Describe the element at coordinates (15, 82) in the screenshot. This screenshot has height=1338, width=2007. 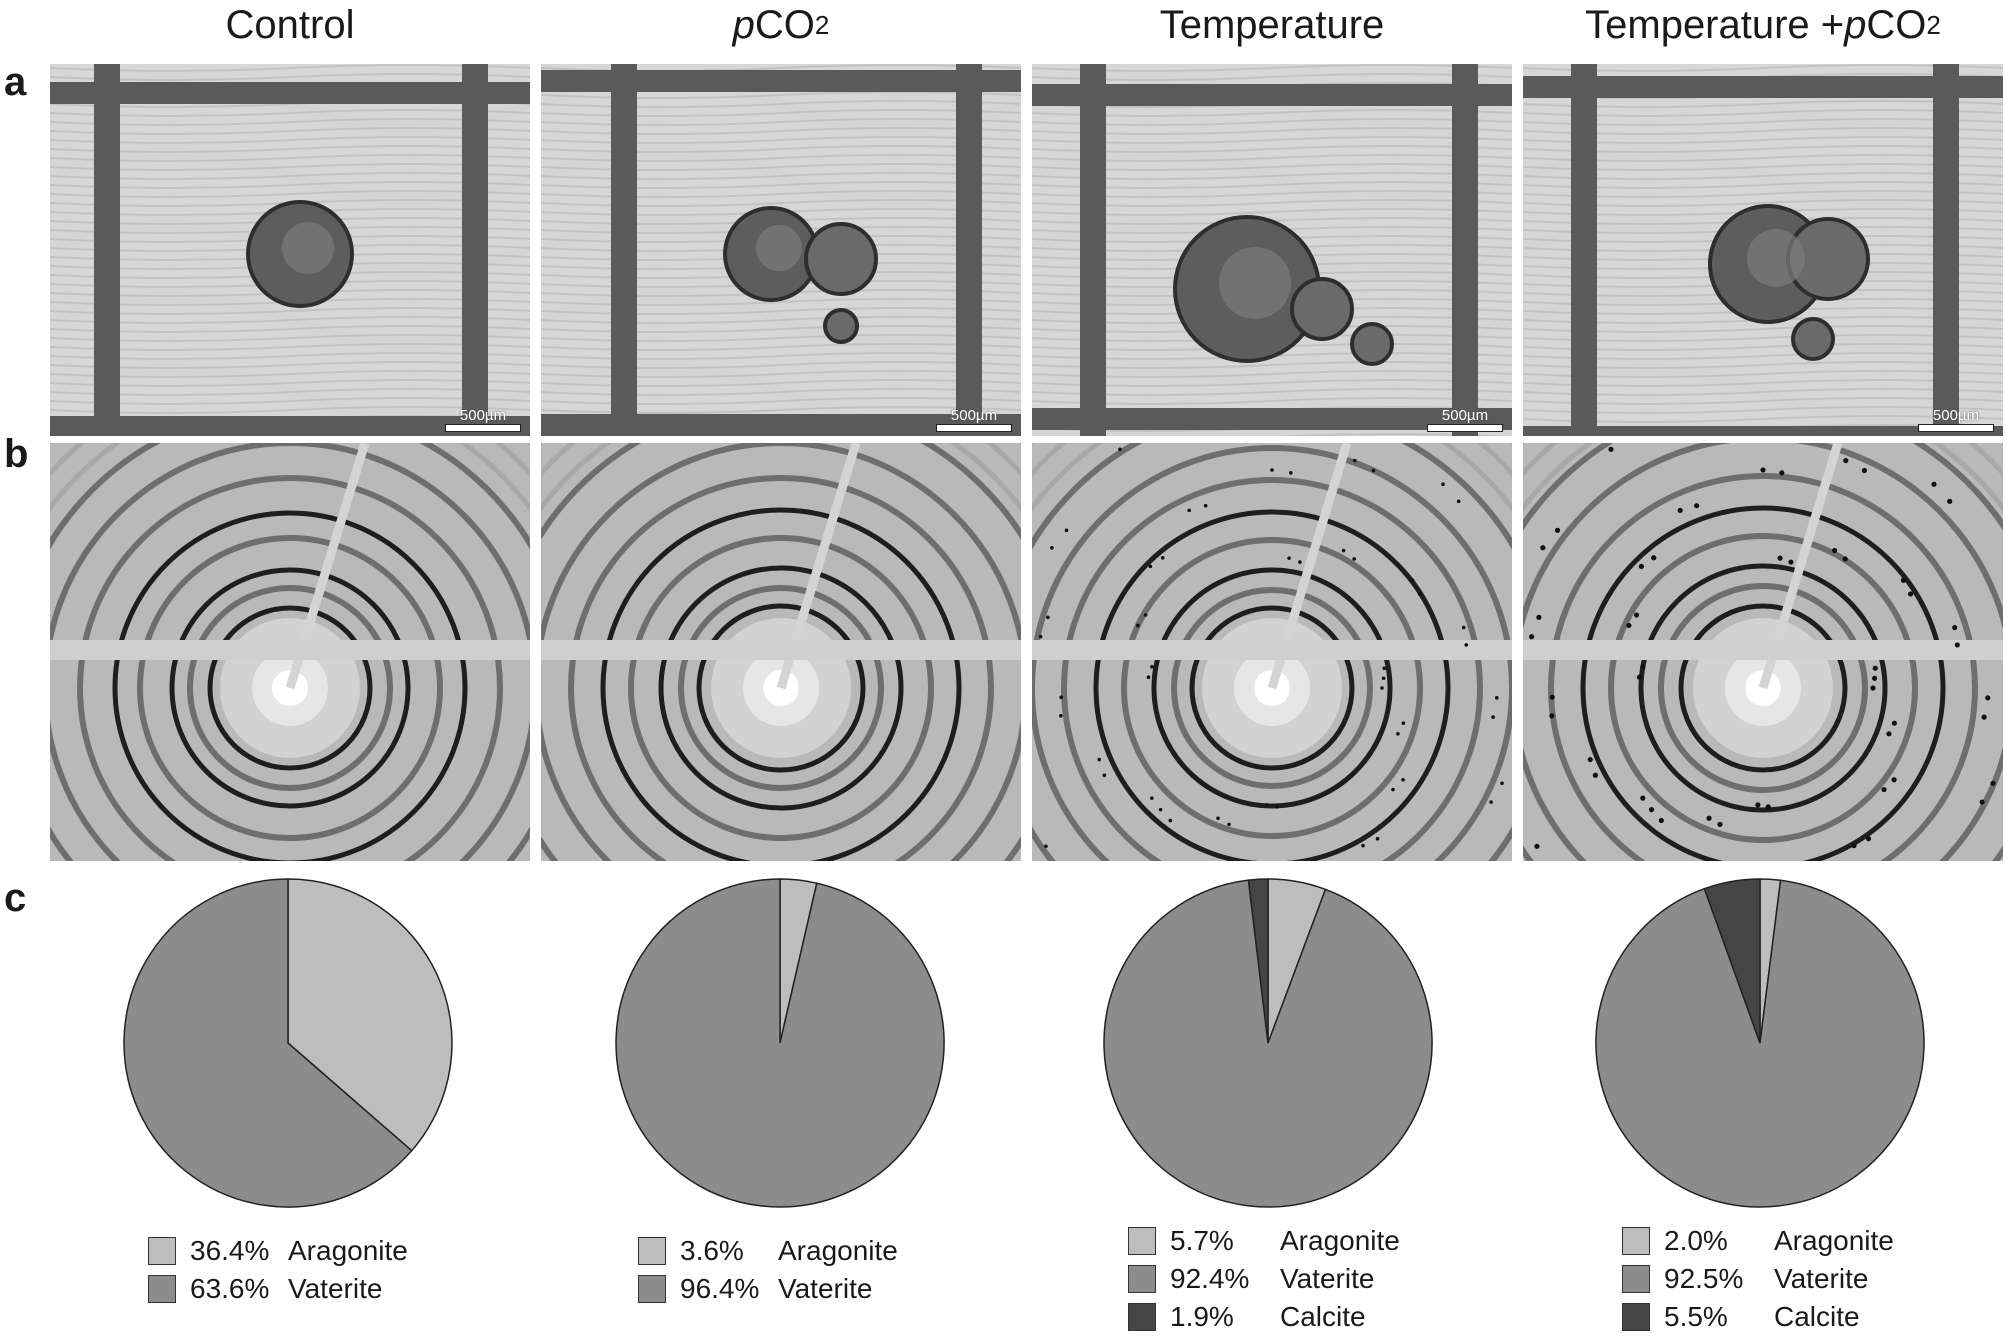
I see `row-label-a: a` at that location.